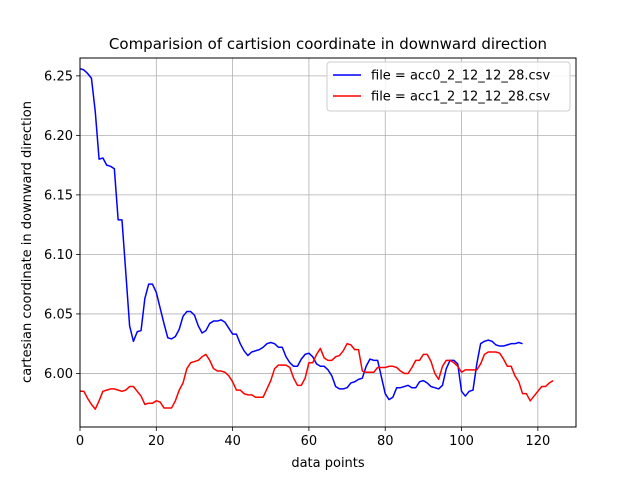 This screenshot has height=480, width=640. Describe the element at coordinates (58, 136) in the screenshot. I see `y-tick-label: 6.20` at that location.